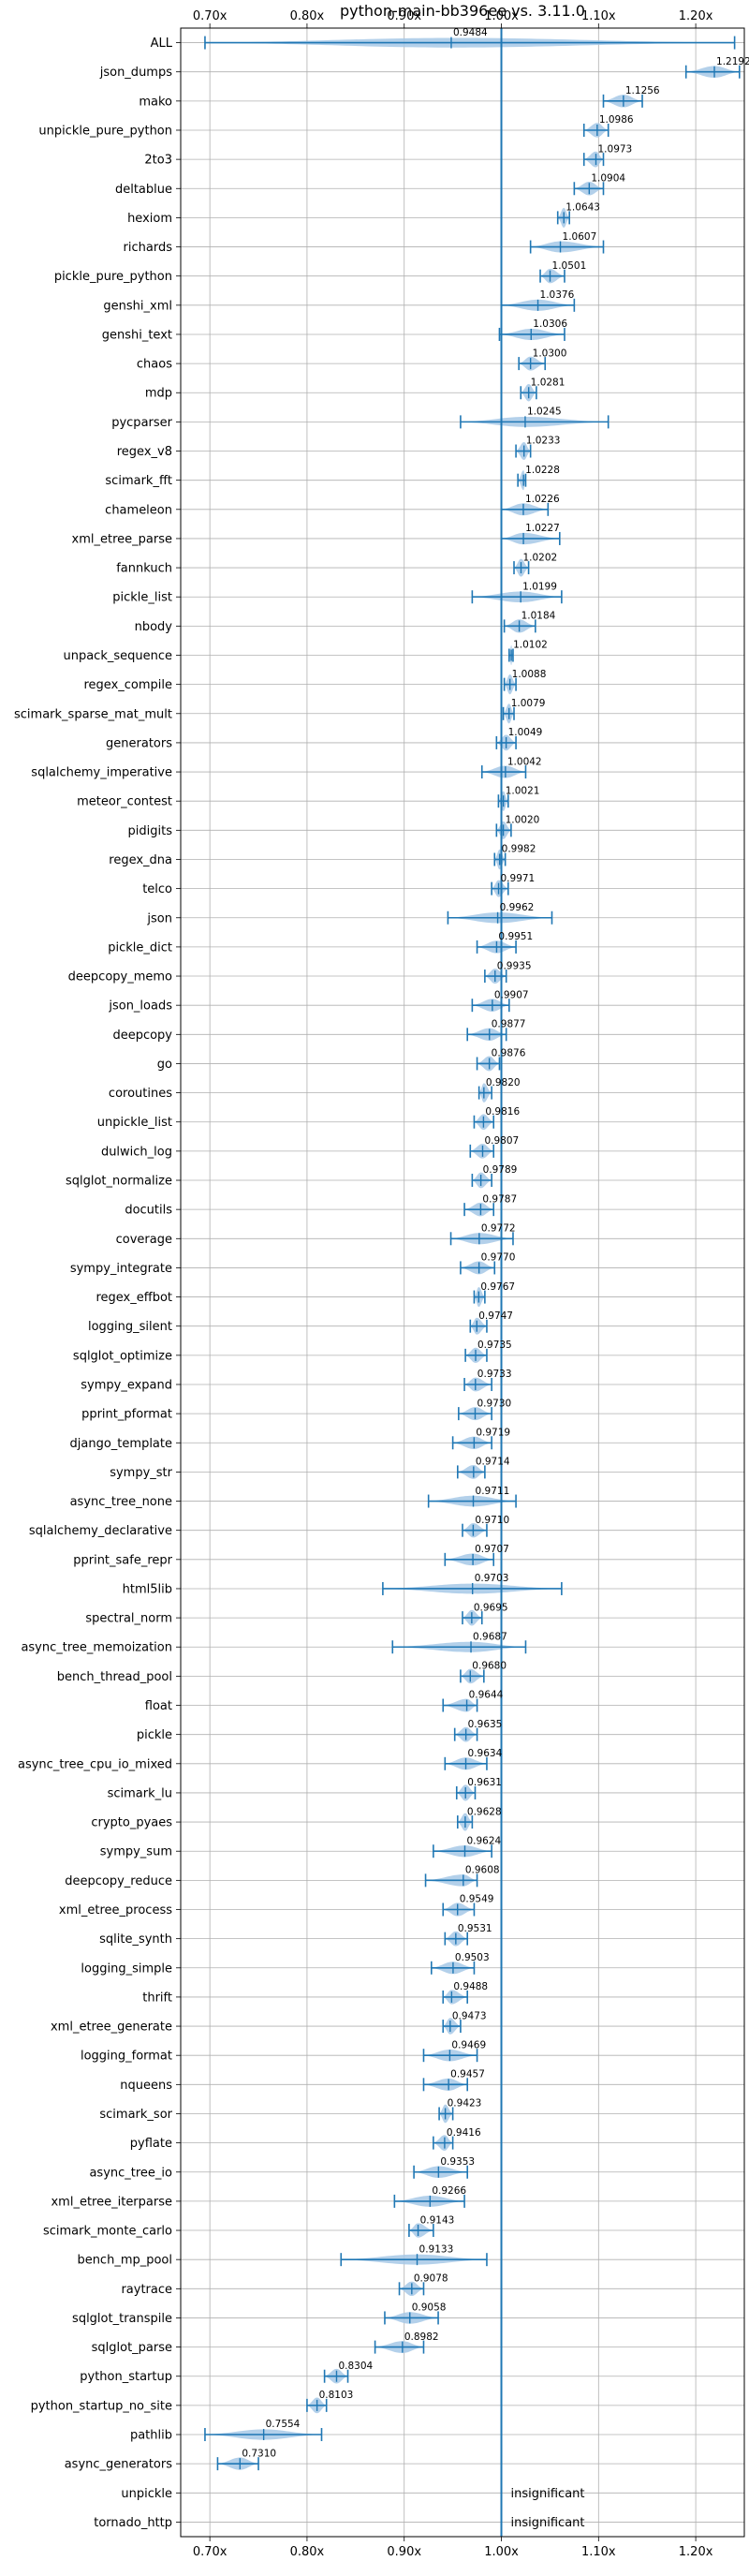 The image size is (749, 2576). What do you see at coordinates (502, 2552) in the screenshot?
I see `x-tick-label-bottom: 1.00x` at bounding box center [502, 2552].